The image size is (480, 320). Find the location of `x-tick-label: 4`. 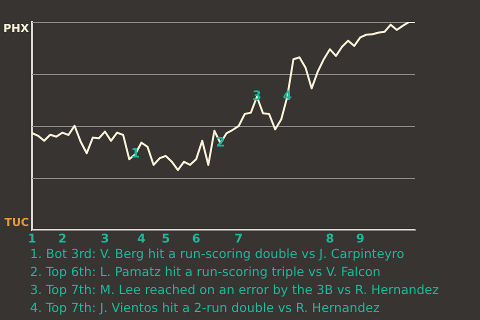

x-tick-label: 4 is located at coordinates (141, 238).